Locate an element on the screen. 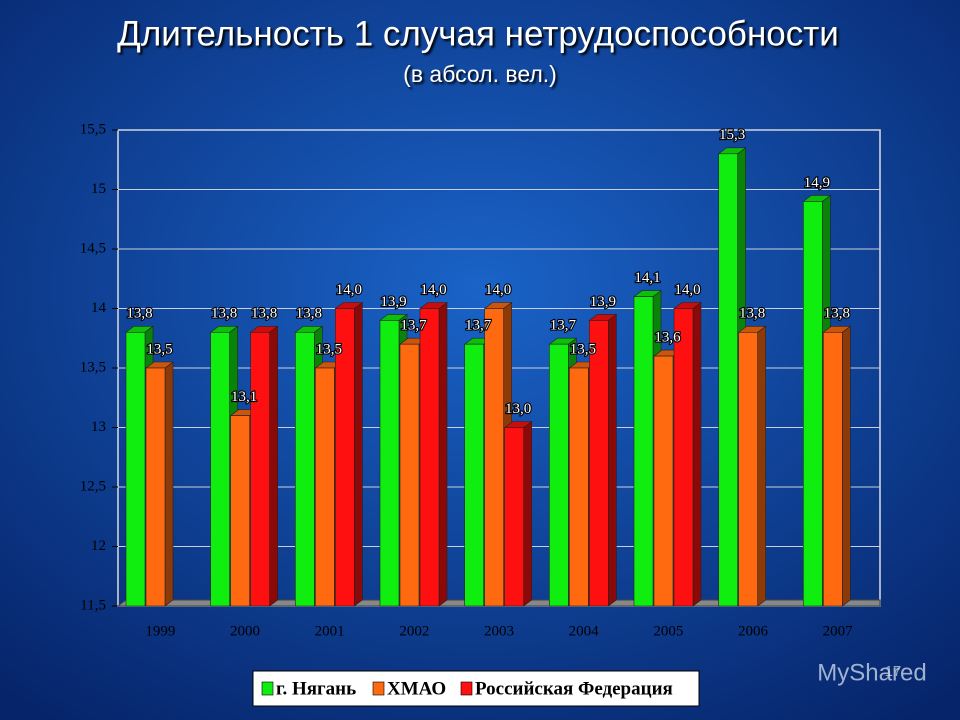 This screenshot has height=720, width=960. x-tick-label: 2007 is located at coordinates (838, 631).